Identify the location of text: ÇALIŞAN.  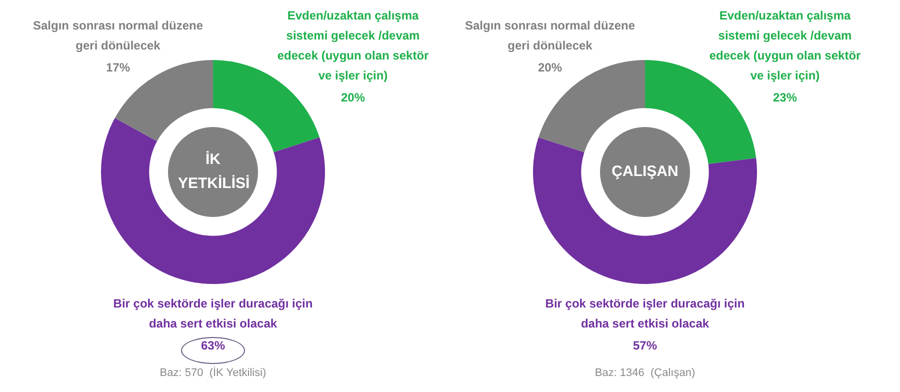
(645, 172).